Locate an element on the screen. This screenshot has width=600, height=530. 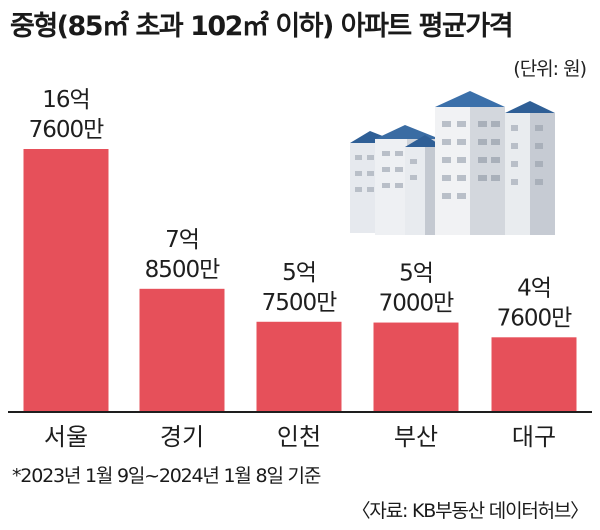
page-title: 중형(85㎡ 초과 102㎡ 이하) 아파트 평균가격 is located at coordinates (262, 26).